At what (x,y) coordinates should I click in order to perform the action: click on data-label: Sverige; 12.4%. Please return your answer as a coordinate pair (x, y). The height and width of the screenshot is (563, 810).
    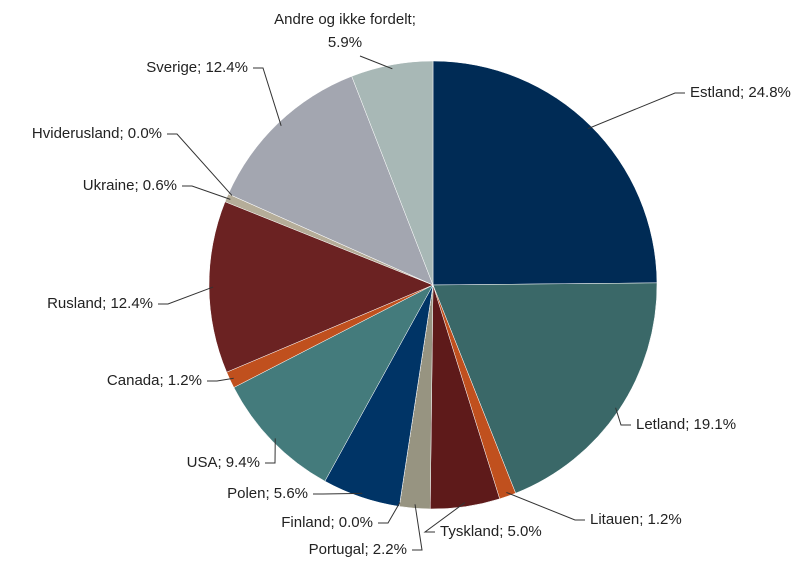
    Looking at the image, I should click on (197, 67).